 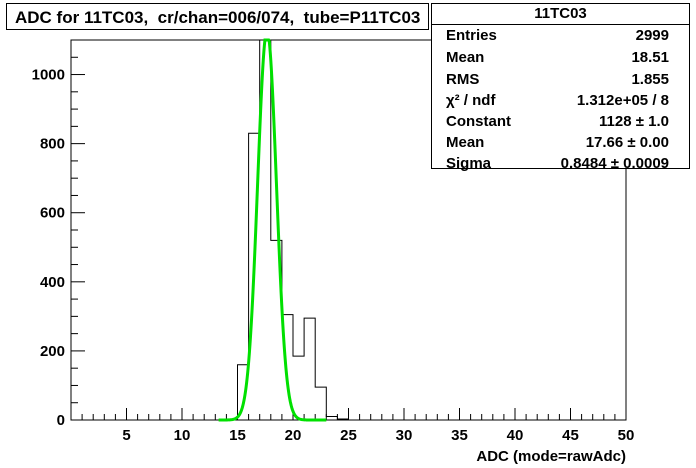 I want to click on y-tick-label: 1000, so click(x=48, y=75).